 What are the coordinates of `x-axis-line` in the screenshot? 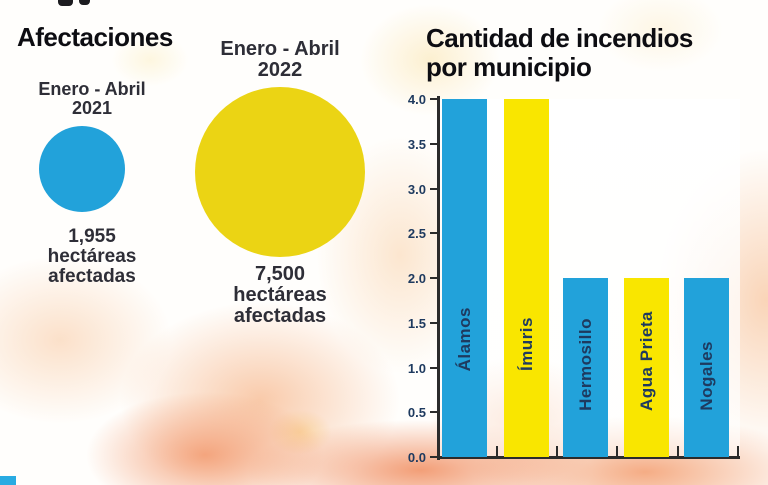 It's located at (588, 457).